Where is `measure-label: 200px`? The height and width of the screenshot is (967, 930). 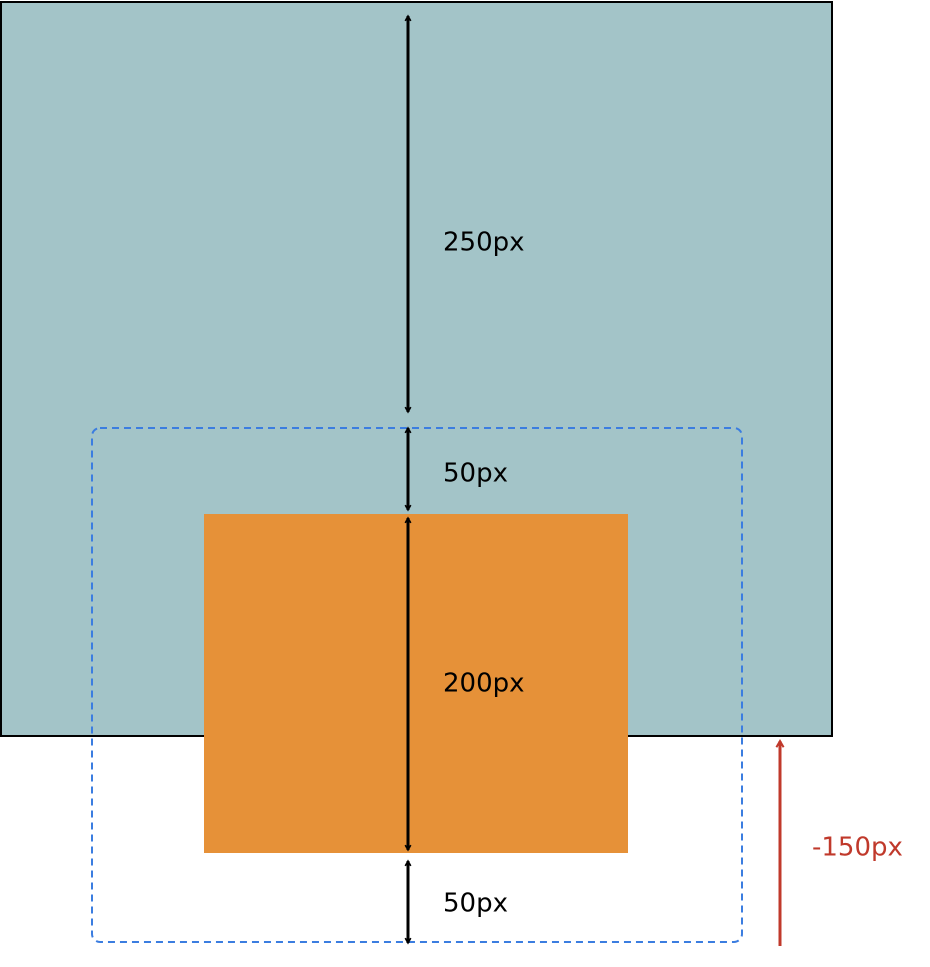 measure-label: 200px is located at coordinates (484, 684).